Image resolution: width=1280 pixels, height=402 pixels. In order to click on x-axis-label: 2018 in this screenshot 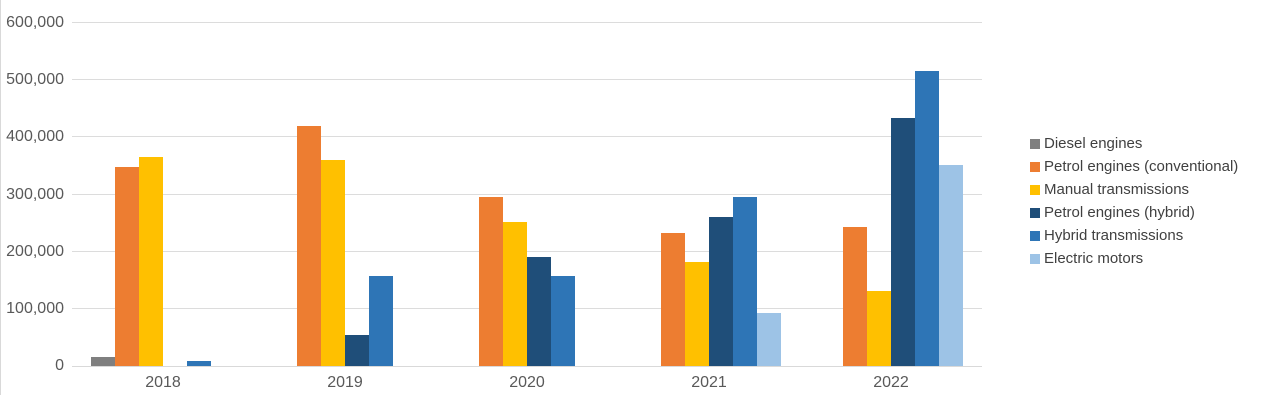, I will do `click(163, 382)`.